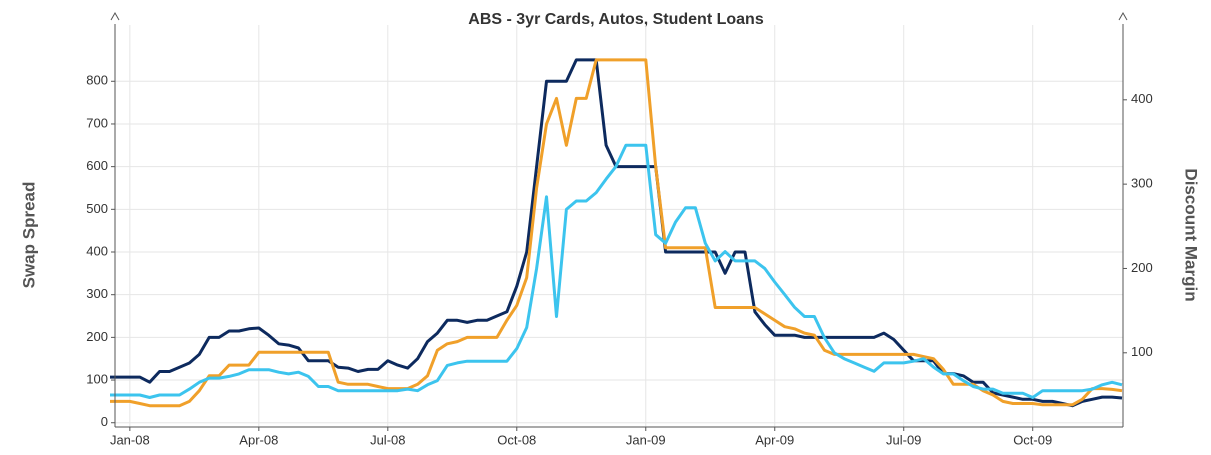 This screenshot has width=1211, height=455. Describe the element at coordinates (97, 293) in the screenshot. I see `y-tick-label: 300` at that location.